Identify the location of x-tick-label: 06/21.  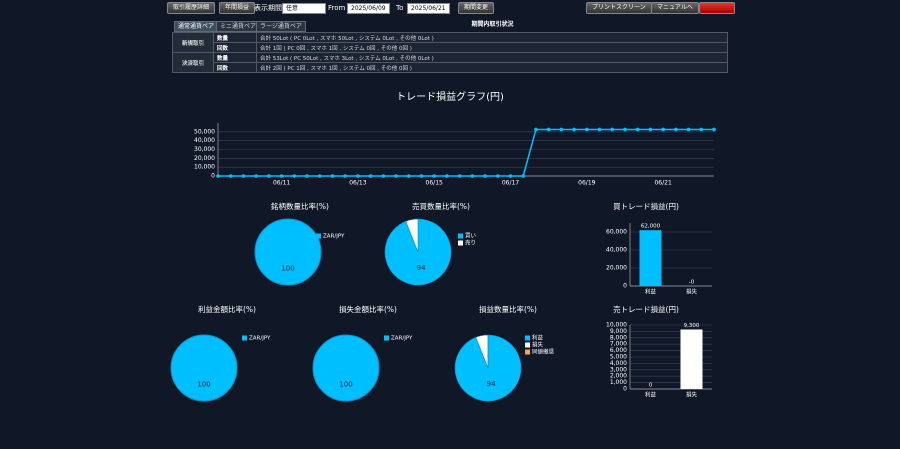
(662, 183).